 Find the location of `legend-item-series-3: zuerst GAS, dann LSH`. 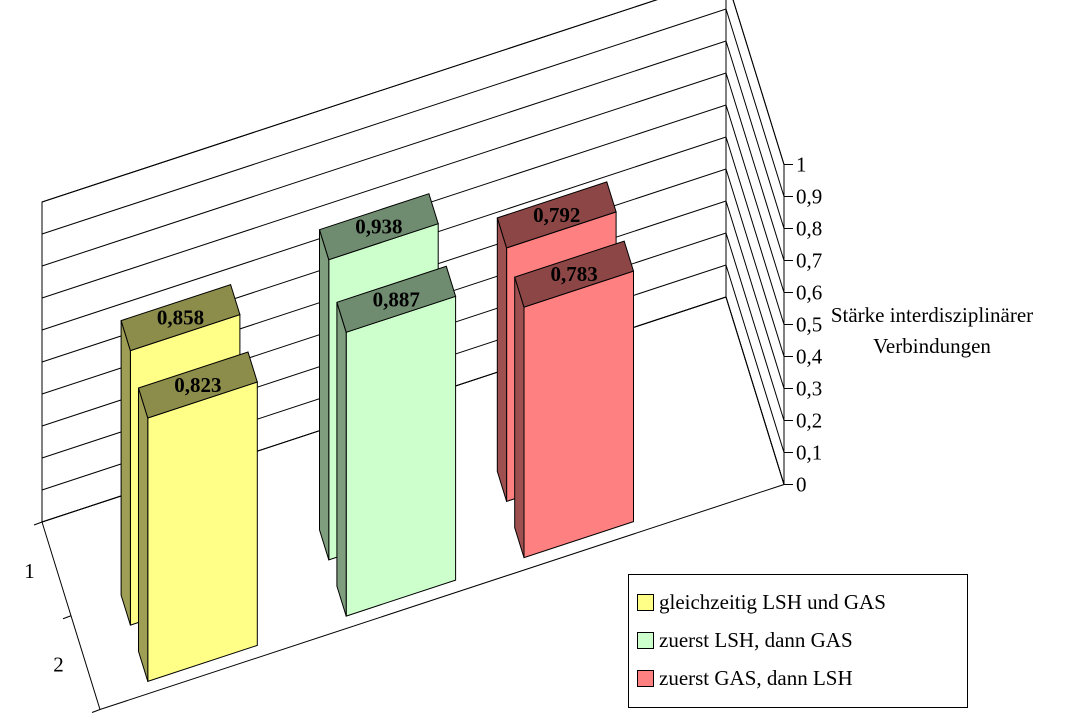

legend-item-series-3: zuerst GAS, dann LSH is located at coordinates (798, 678).